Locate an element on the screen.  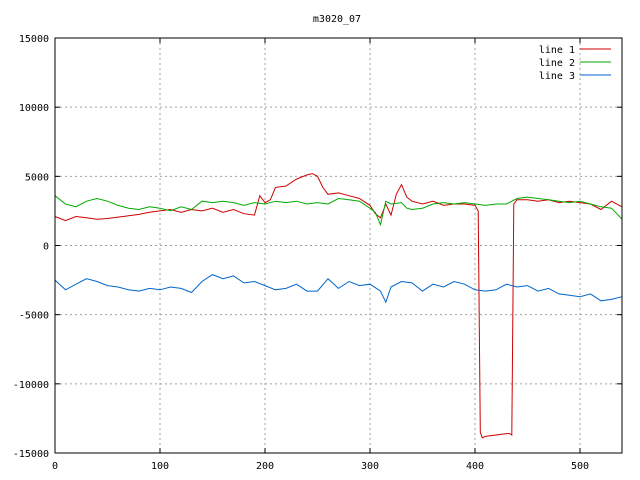
legend: line 1 line 2 line 3 is located at coordinates (575, 63).